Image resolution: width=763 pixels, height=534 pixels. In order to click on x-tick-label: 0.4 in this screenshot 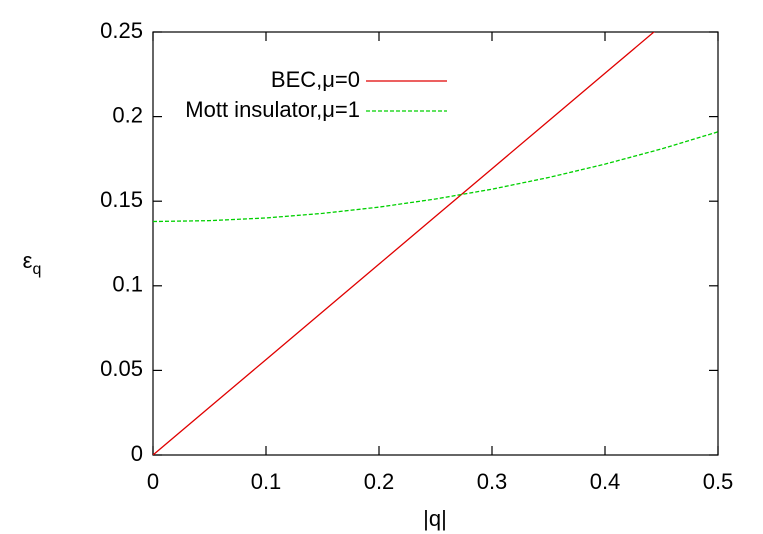, I will do `click(605, 481)`.